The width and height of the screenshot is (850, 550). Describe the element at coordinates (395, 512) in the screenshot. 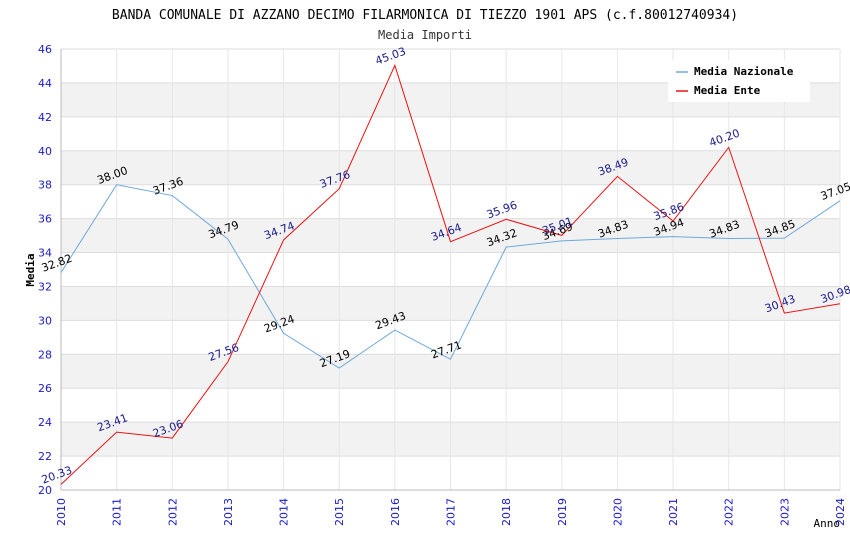

I see `x-tick-label: 2016` at that location.